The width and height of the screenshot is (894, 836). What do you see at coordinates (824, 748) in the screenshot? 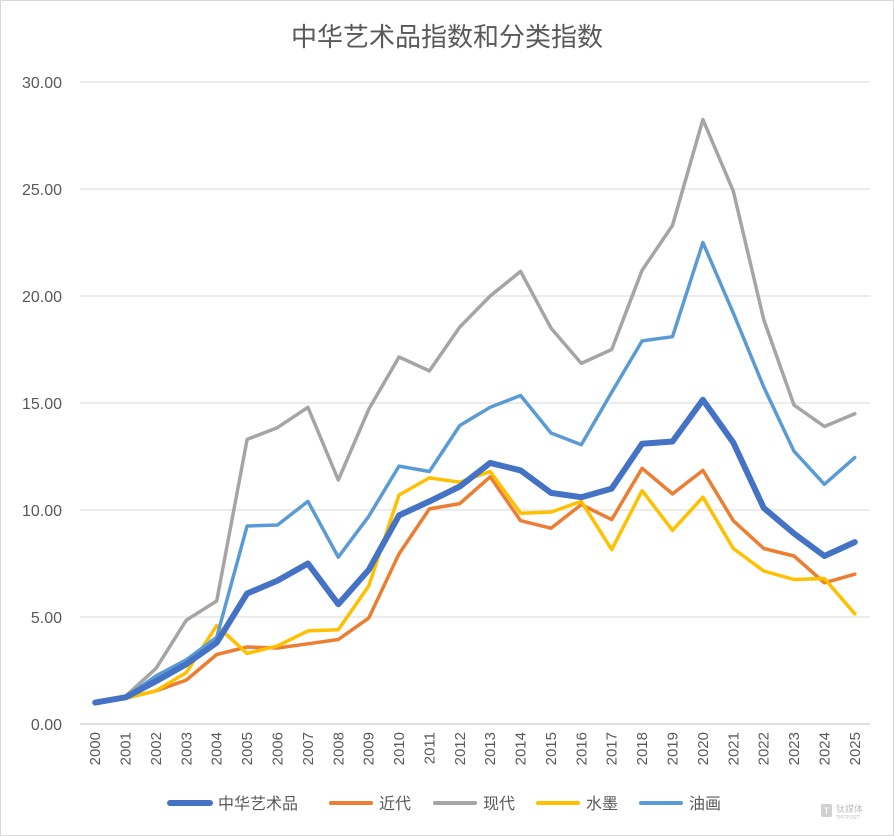
I see `x-tick-label: 2024` at bounding box center [824, 748].